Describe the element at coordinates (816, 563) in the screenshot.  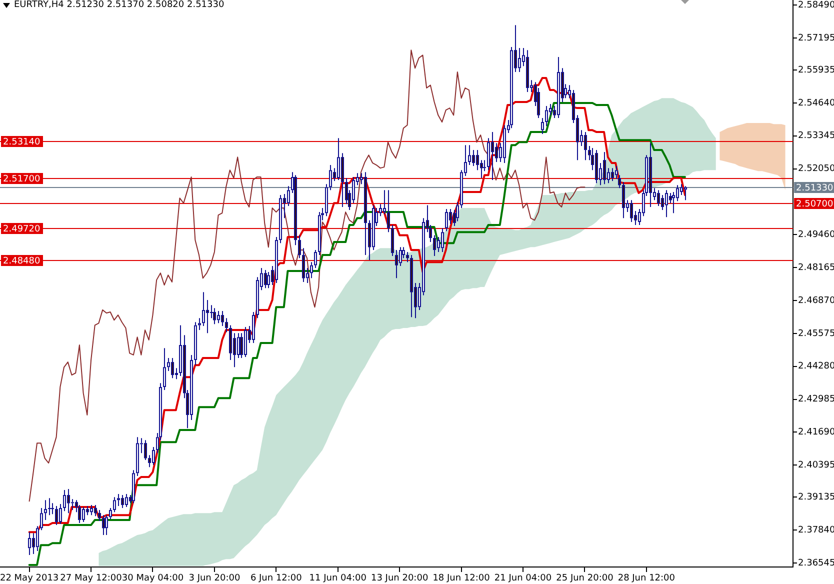
I see `y-tick-label: 2.36545` at that location.